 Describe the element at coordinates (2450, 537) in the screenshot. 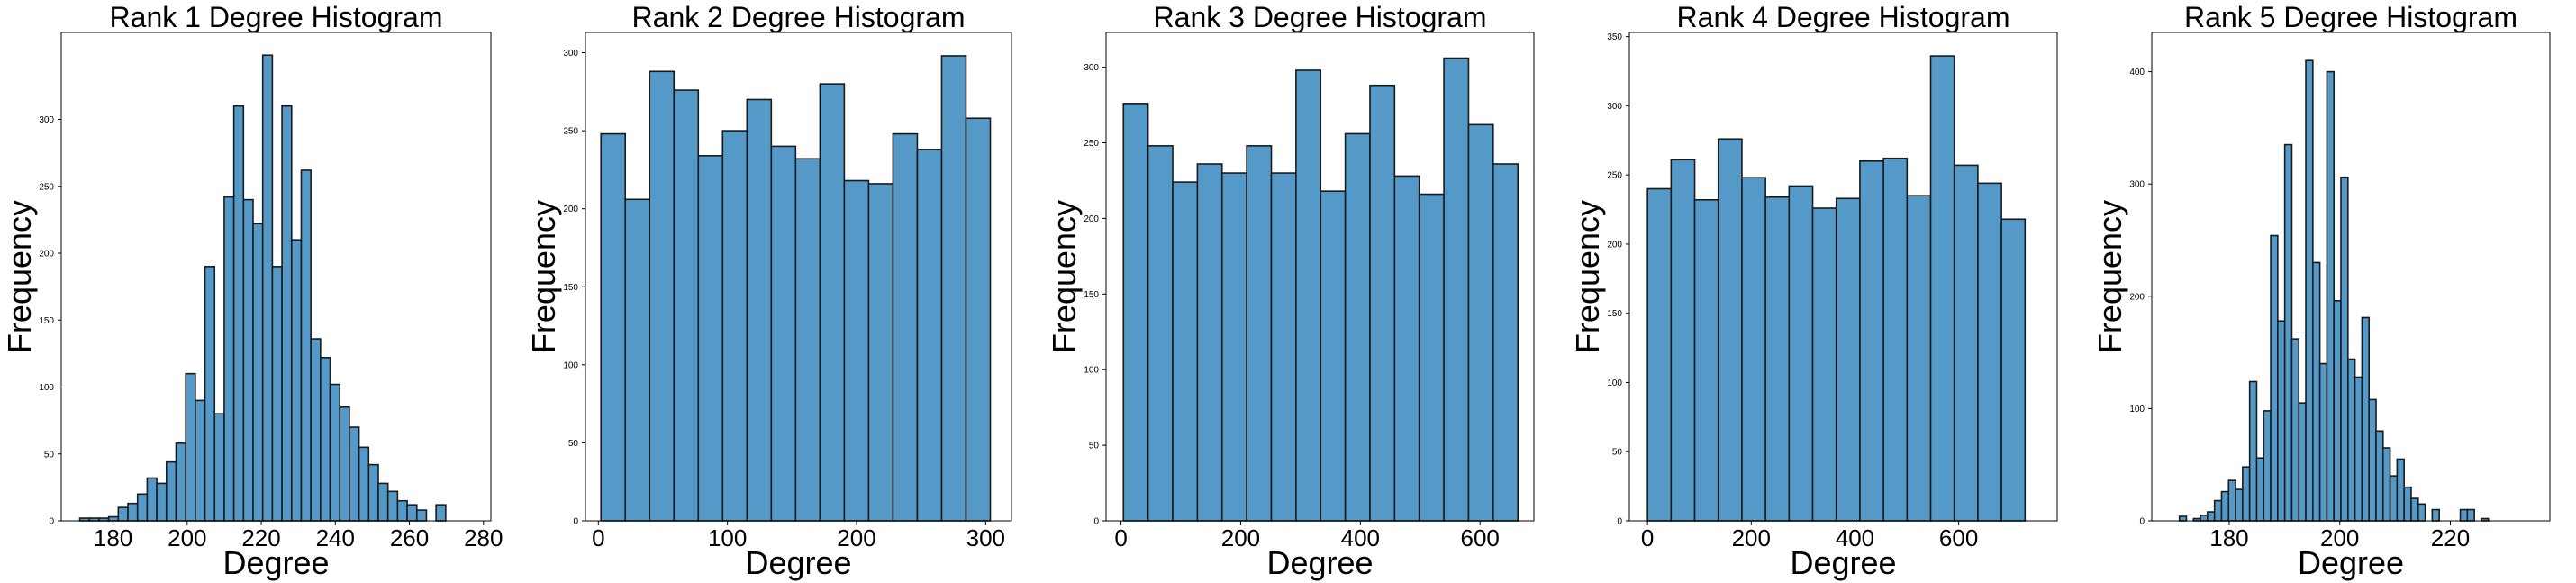

I see `x-tick-label: 220` at that location.